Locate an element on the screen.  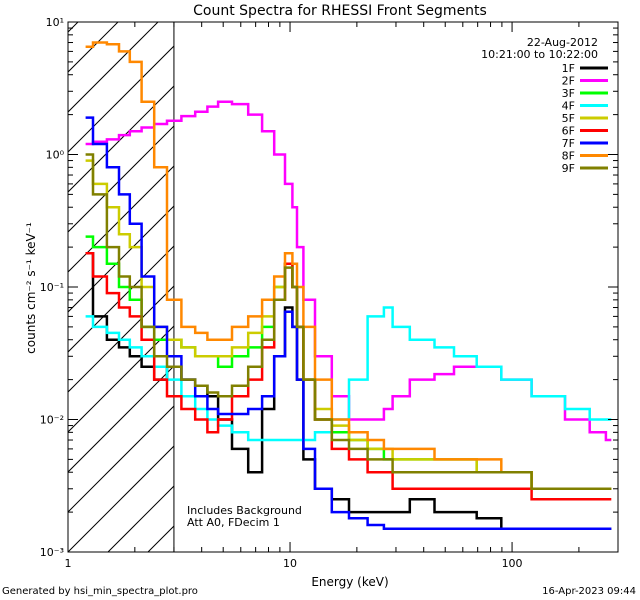
legend-label-1F: 1F is located at coordinates (568, 68).